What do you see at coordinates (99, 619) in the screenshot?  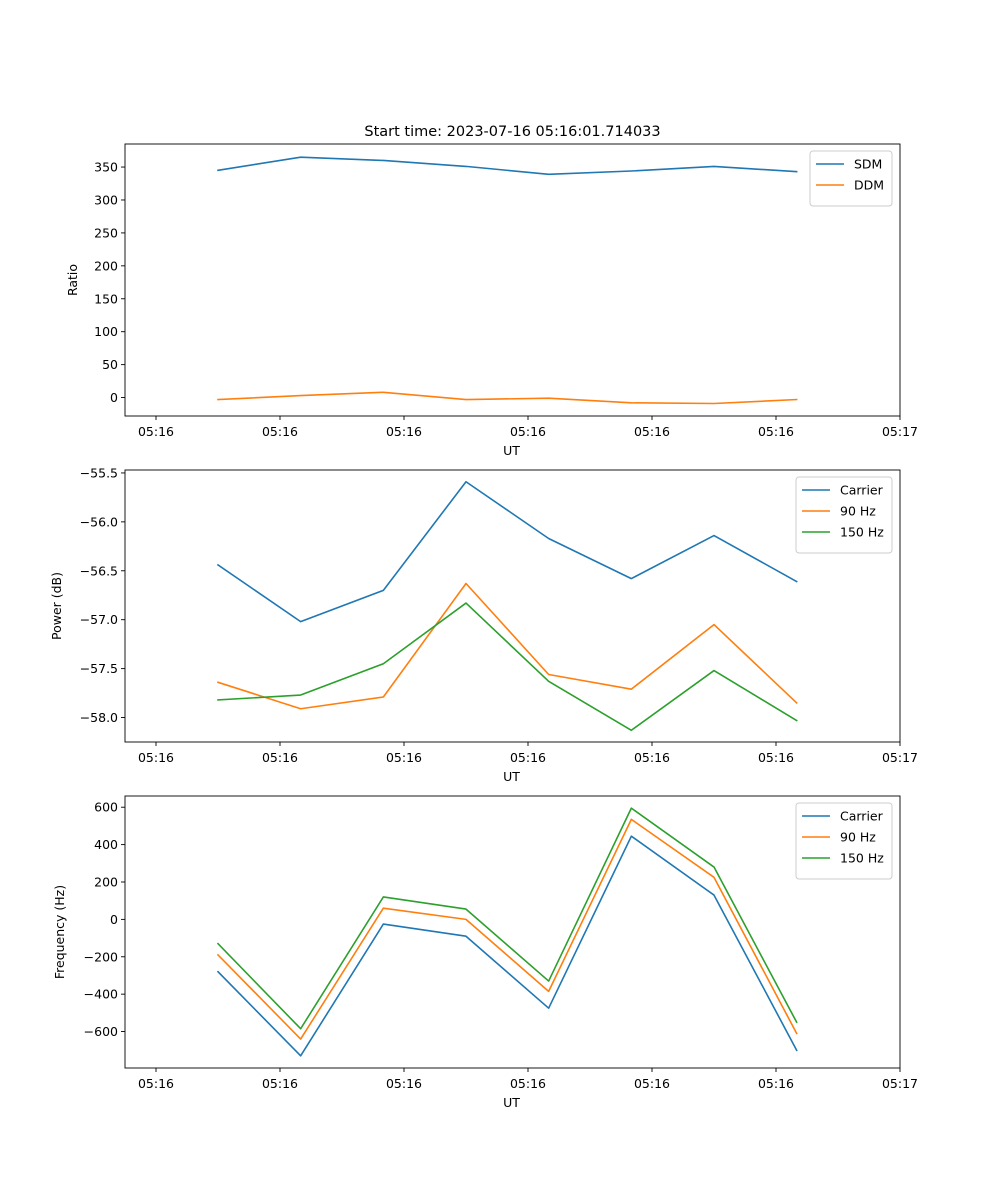 I see `y-tick-label: −57.0` at bounding box center [99, 619].